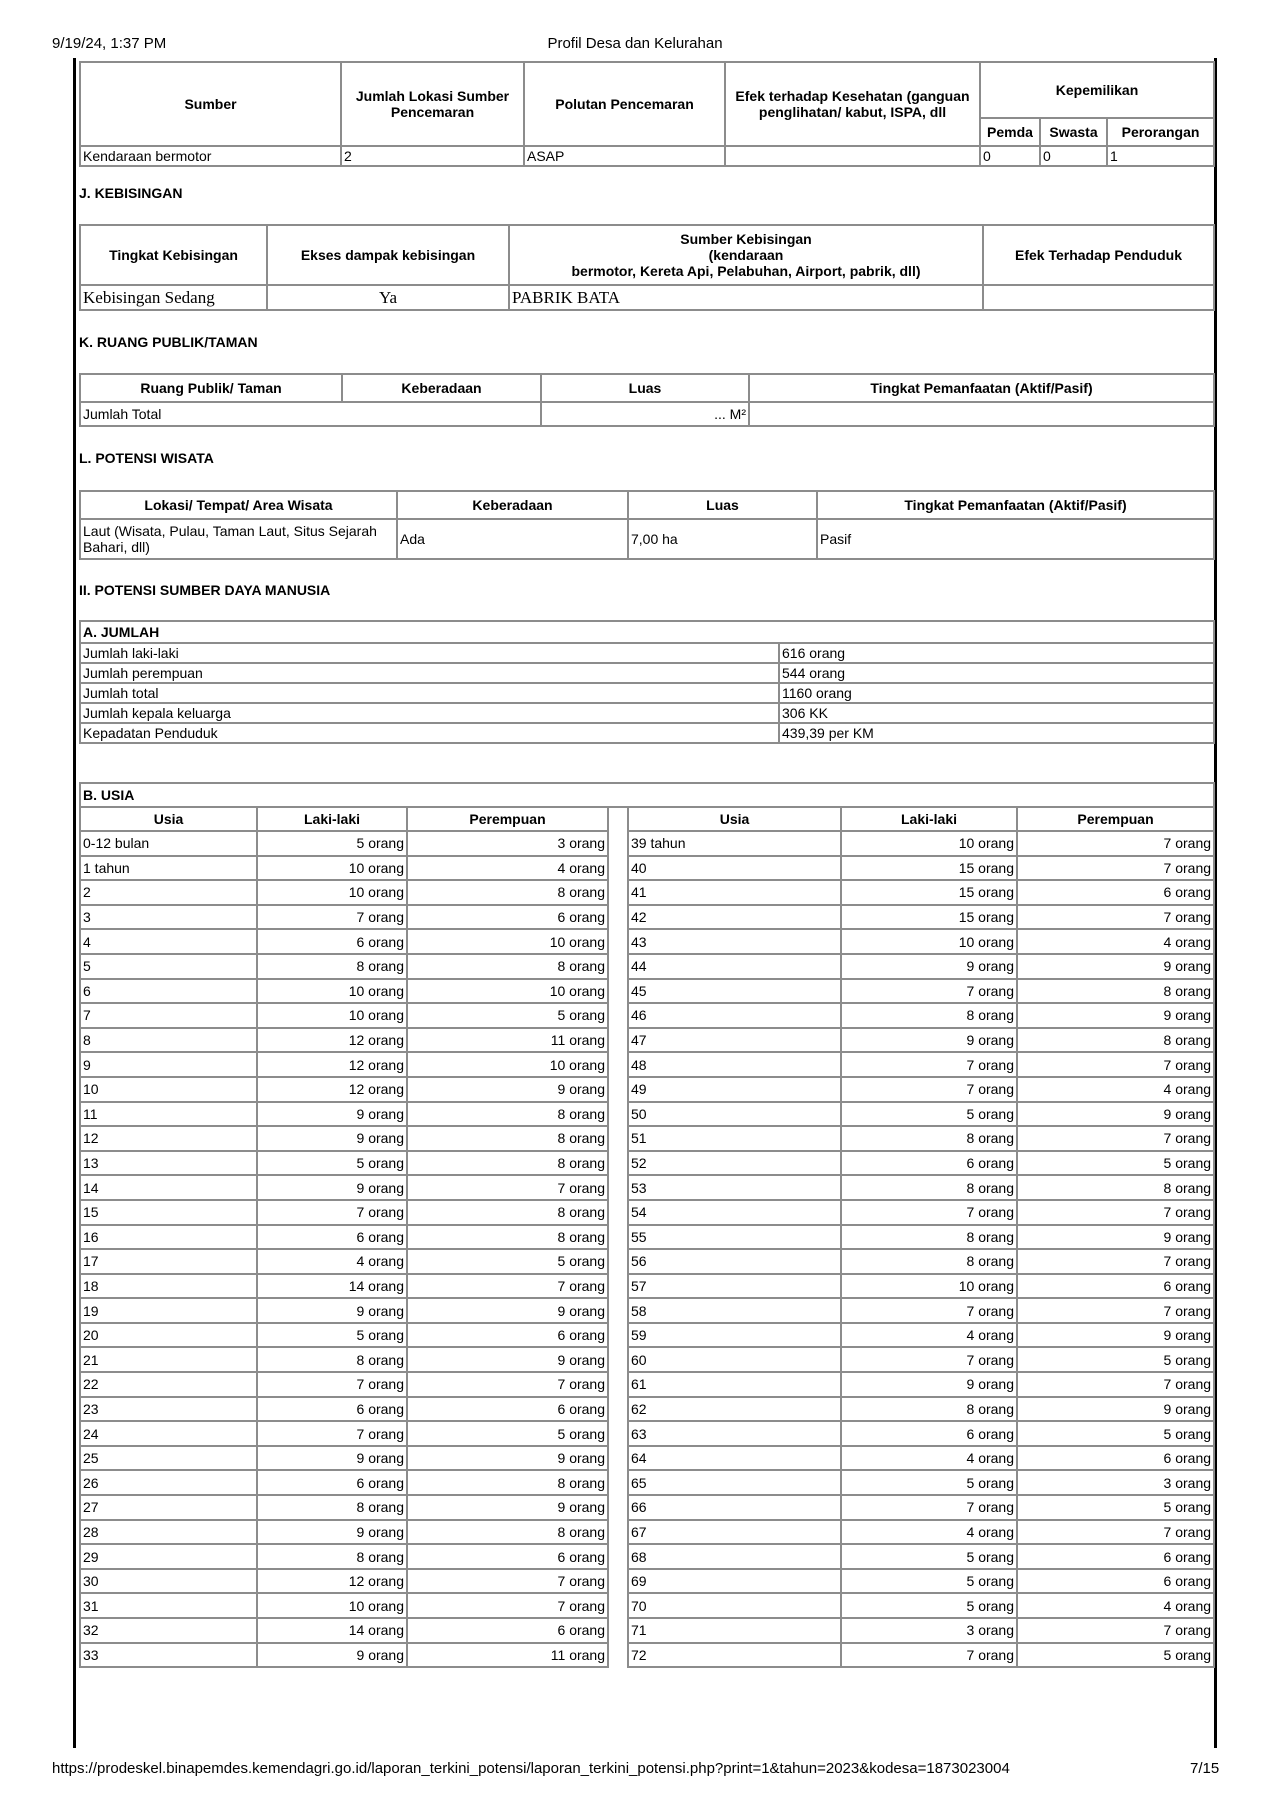 The image size is (1270, 1797). Describe the element at coordinates (929, 819) in the screenshot. I see `col-laki-2: Laki-laki` at that location.